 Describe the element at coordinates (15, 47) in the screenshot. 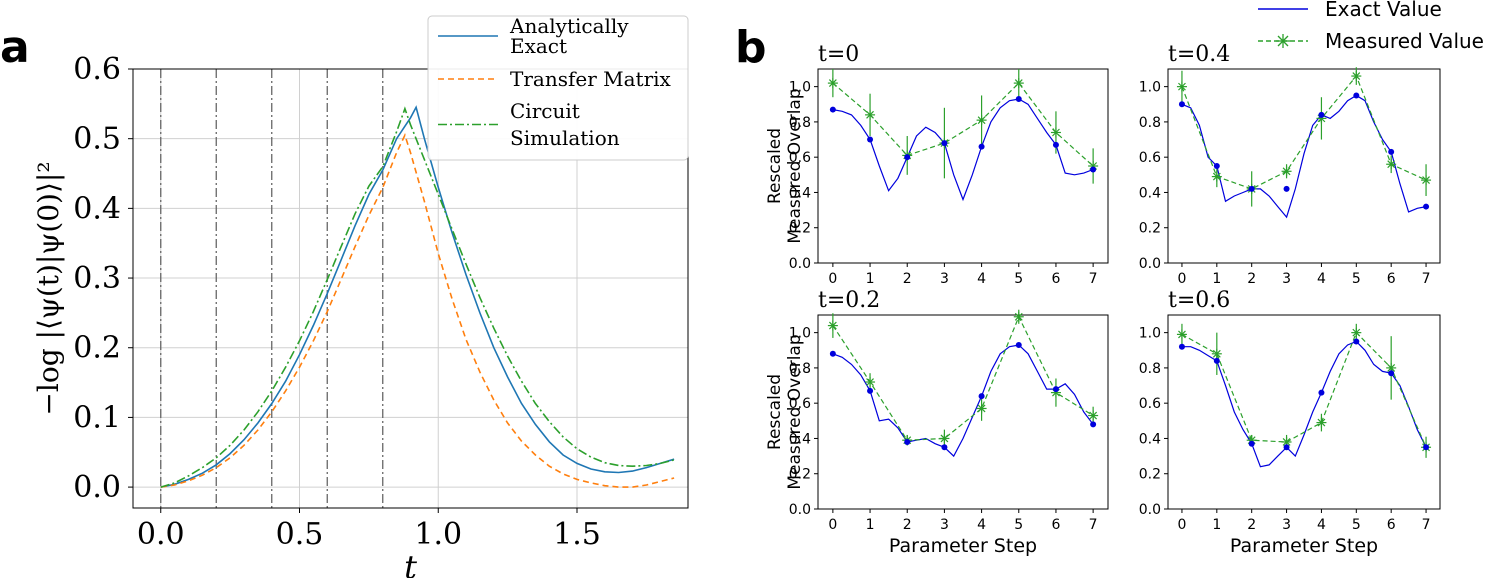

I see `panel-a-letter: a` at that location.